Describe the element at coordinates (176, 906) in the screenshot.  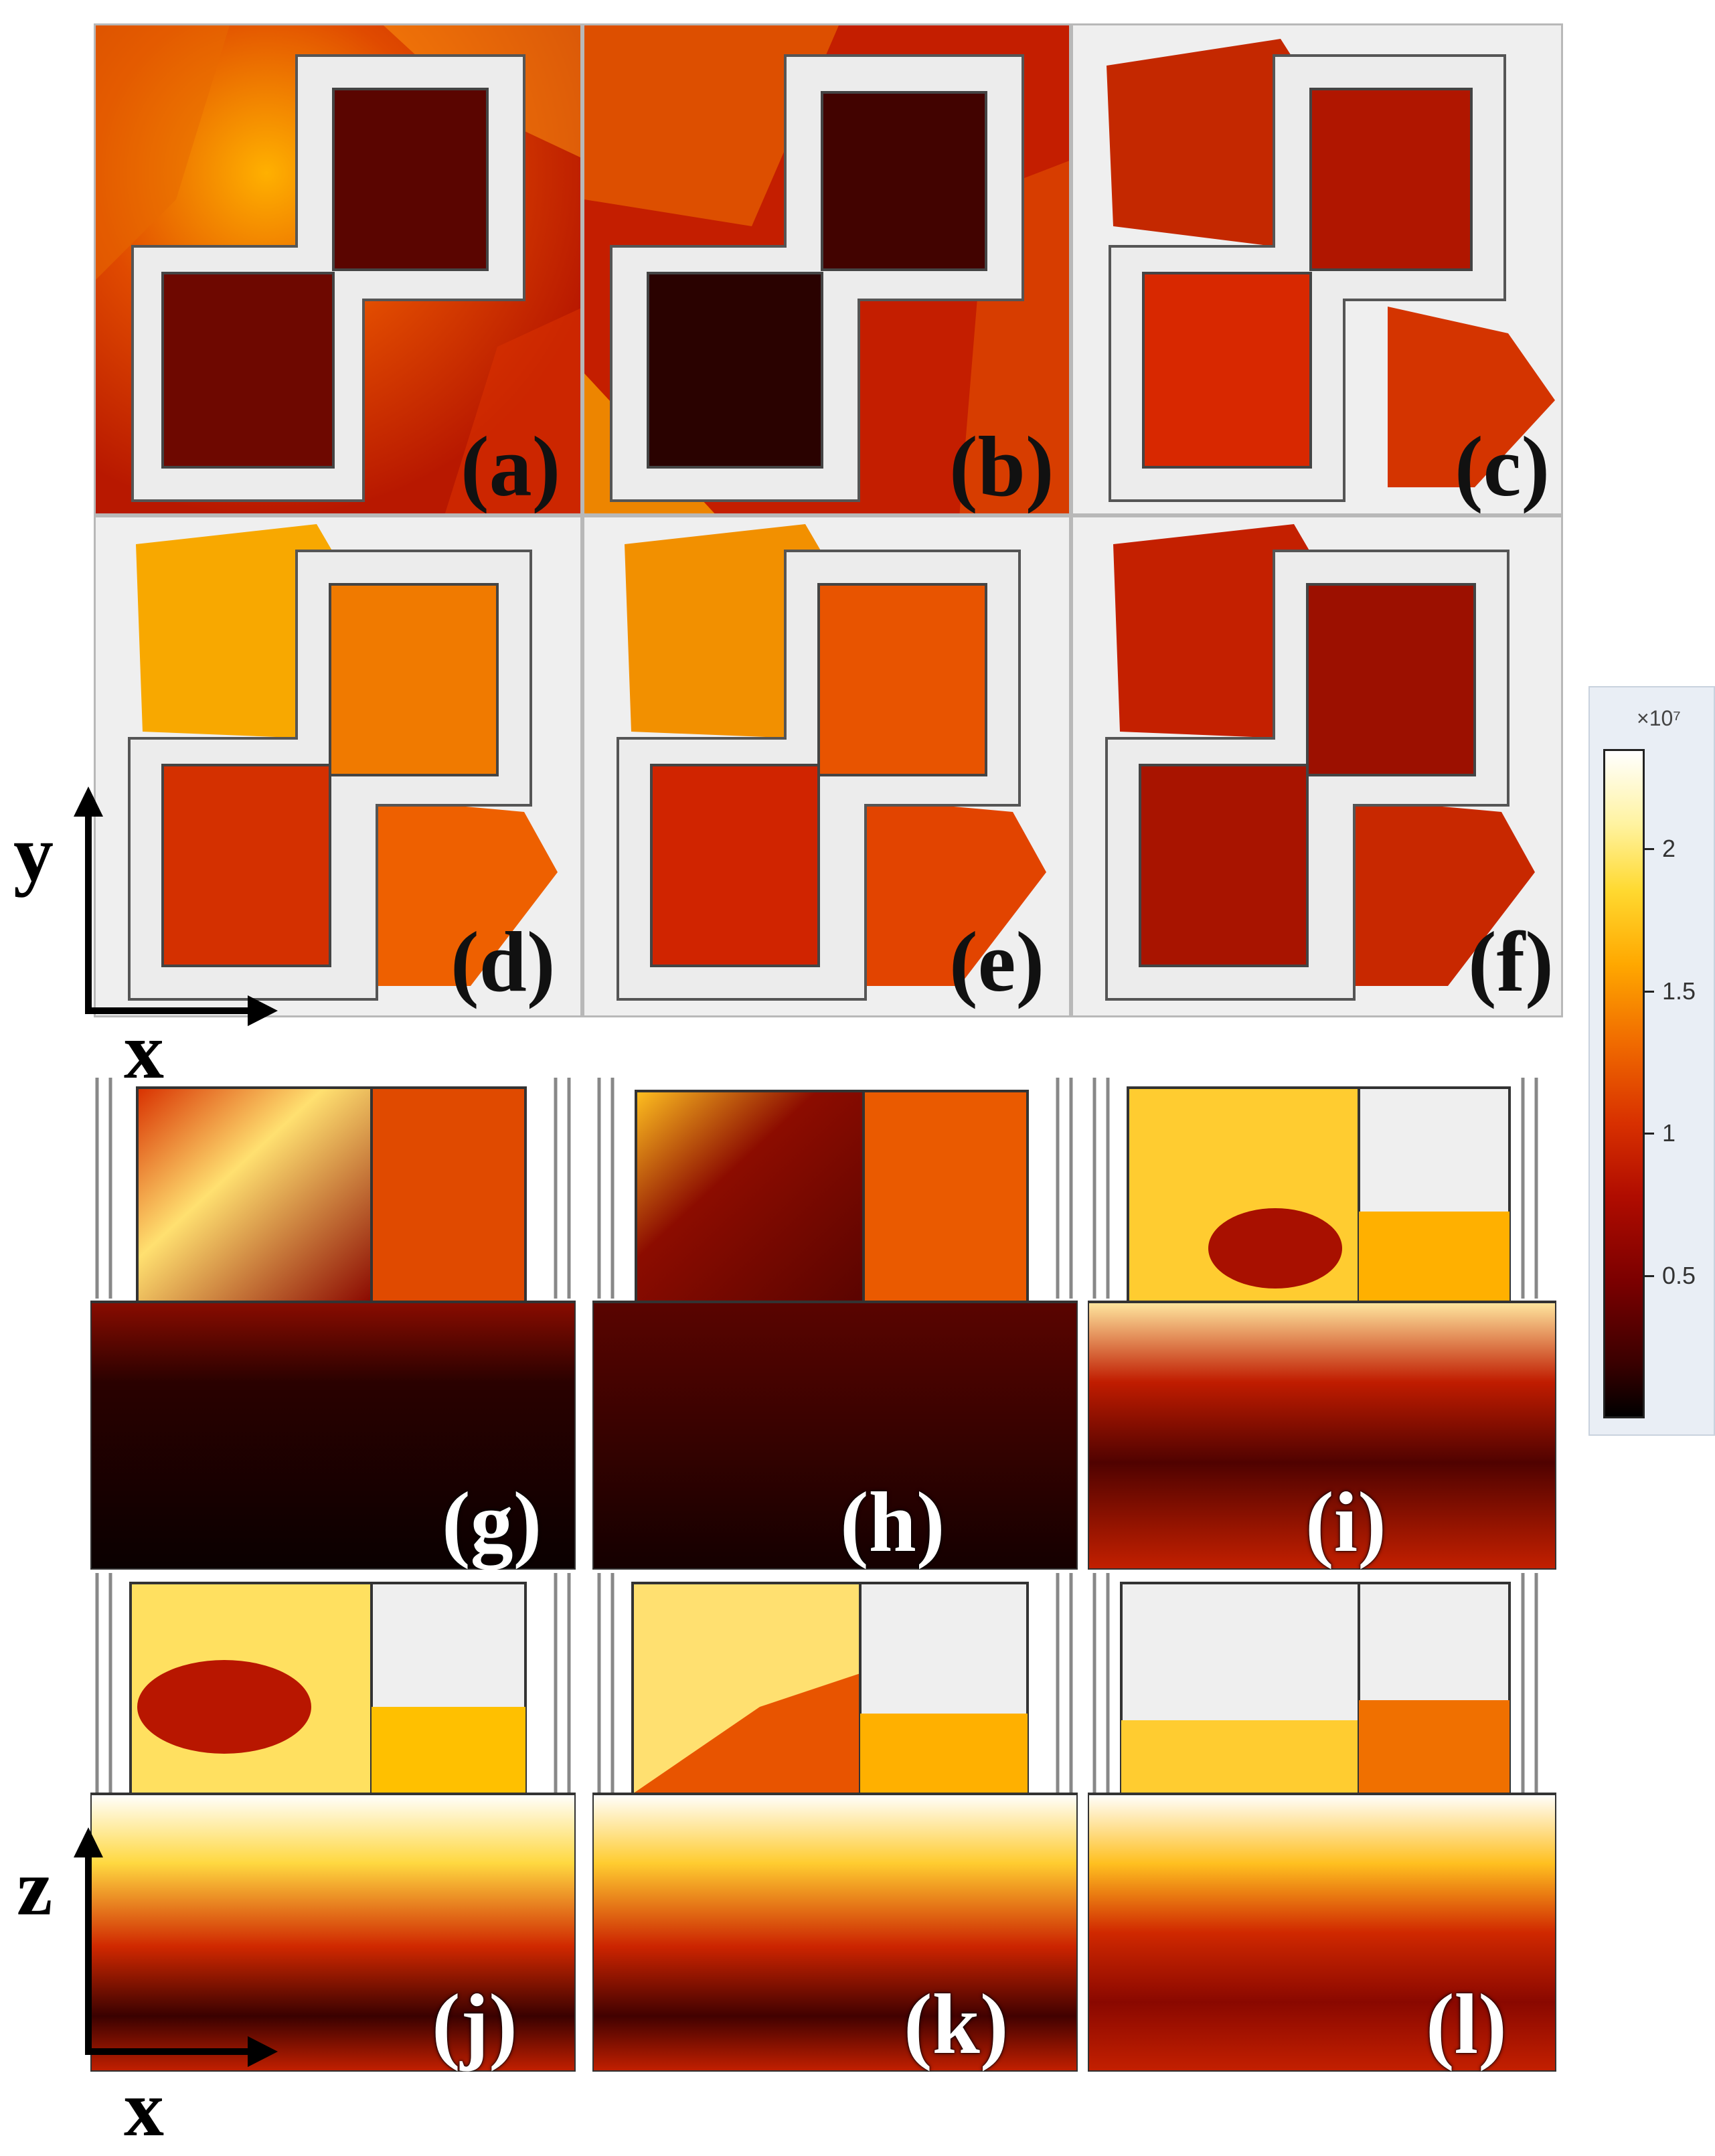
I see `xy-axis-arrows` at that location.